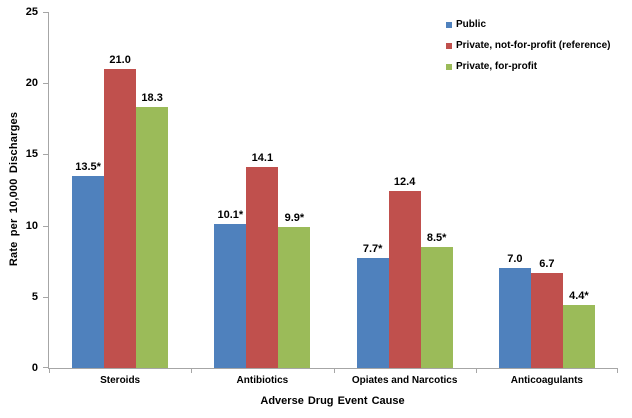  I want to click on legend-item-3: Private, for-profit, so click(528, 66).